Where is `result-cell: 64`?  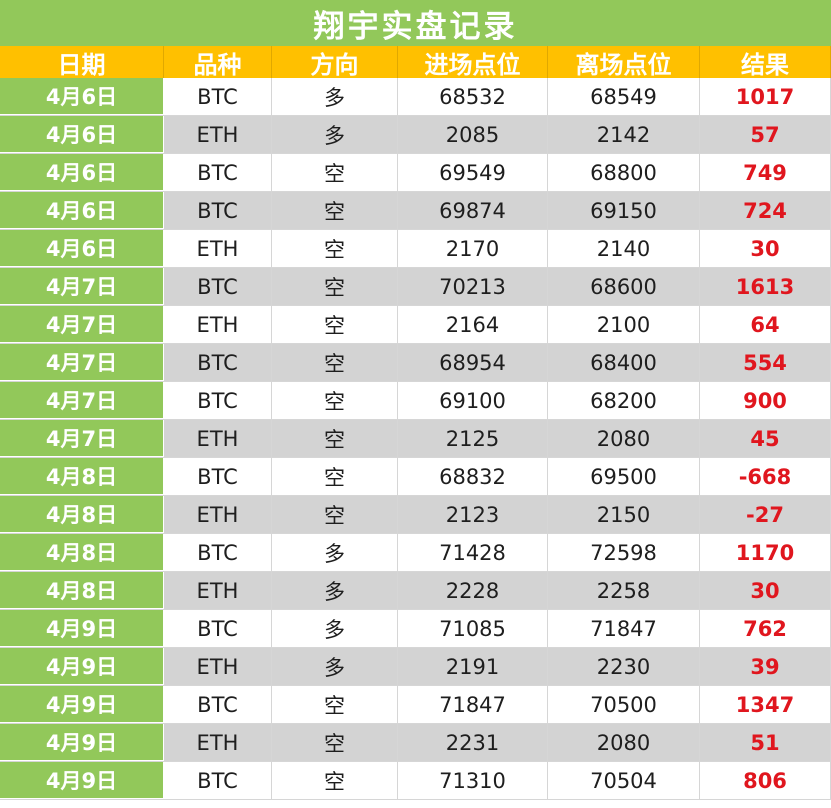
result-cell: 64 is located at coordinates (765, 324).